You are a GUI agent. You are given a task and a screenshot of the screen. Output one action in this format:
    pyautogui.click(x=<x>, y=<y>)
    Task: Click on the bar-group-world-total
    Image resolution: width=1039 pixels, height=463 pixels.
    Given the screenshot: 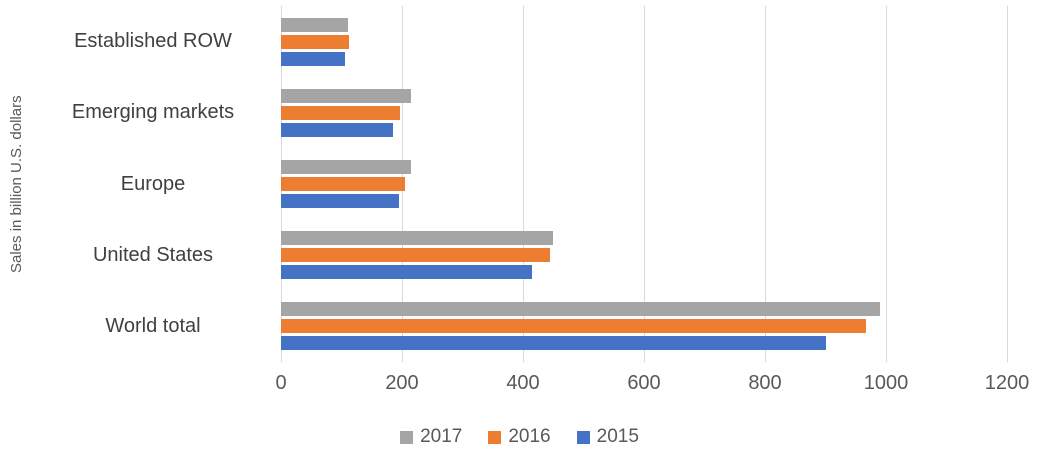 What is the action you would take?
    pyautogui.click(x=644, y=326)
    